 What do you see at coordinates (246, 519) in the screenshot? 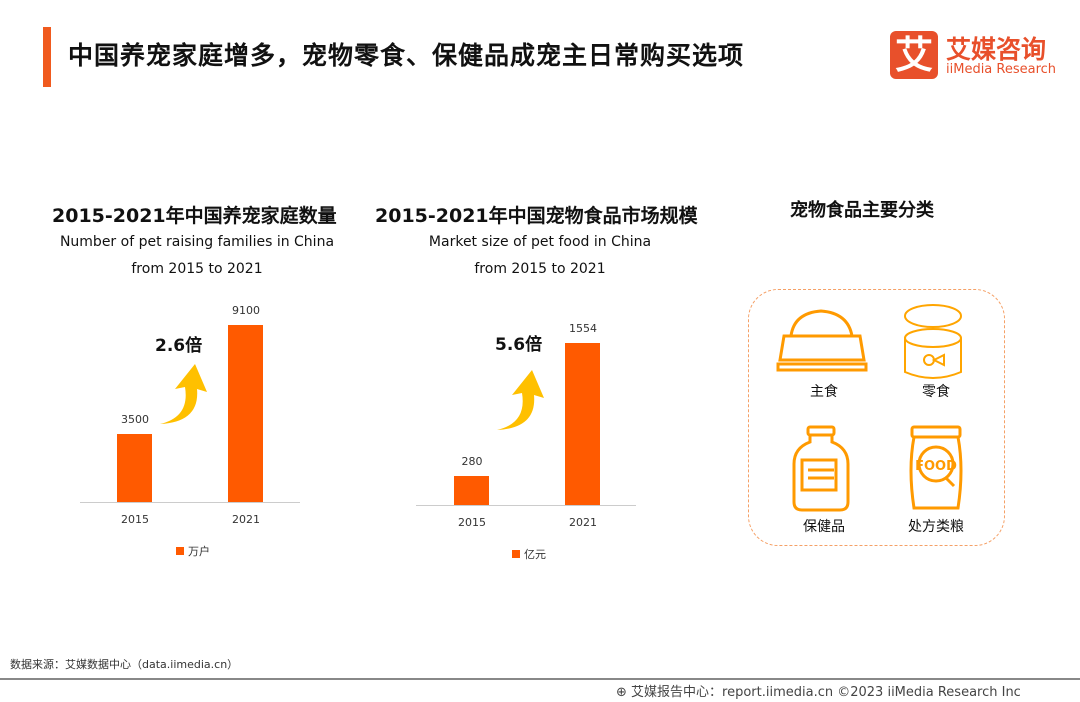
I see `chart1-x-tick-2021: 2021` at bounding box center [246, 519].